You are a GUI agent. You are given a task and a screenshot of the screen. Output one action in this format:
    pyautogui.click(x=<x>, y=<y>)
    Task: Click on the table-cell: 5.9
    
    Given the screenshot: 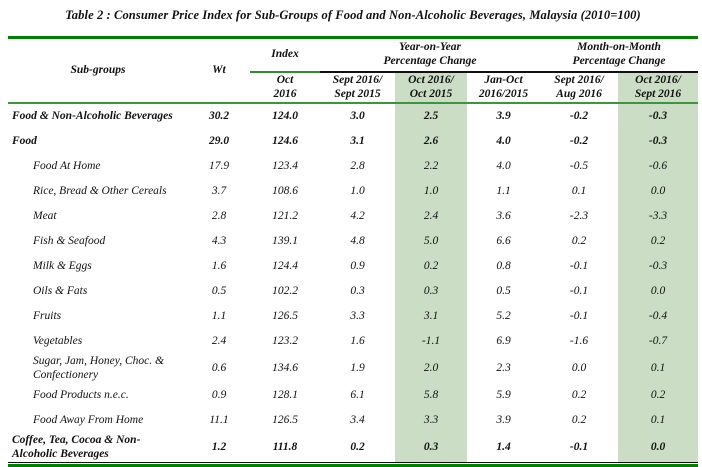 What is the action you would take?
    pyautogui.click(x=503, y=394)
    